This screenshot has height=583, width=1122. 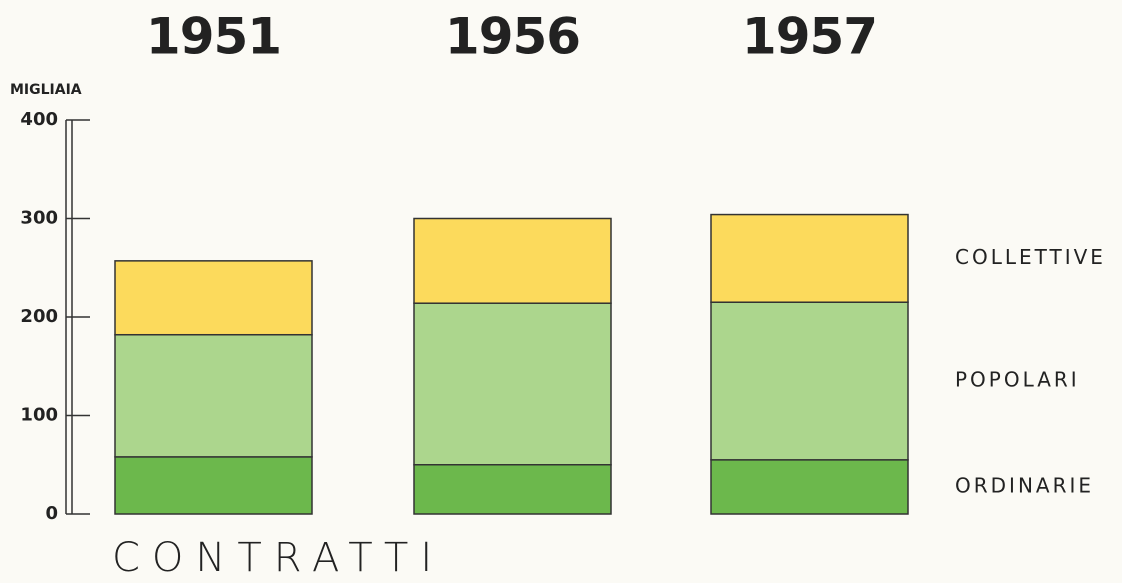 I want to click on y-tick-label: 0, so click(x=51, y=513).